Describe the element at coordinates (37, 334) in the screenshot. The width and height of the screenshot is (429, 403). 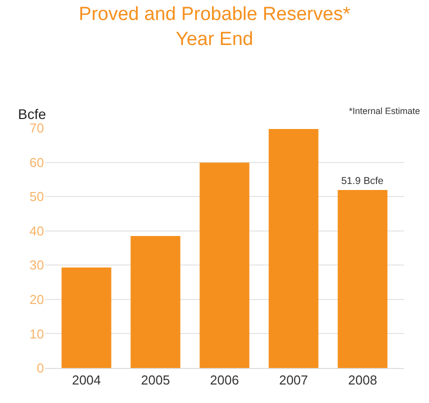
I see `y-tick-label: 10` at that location.